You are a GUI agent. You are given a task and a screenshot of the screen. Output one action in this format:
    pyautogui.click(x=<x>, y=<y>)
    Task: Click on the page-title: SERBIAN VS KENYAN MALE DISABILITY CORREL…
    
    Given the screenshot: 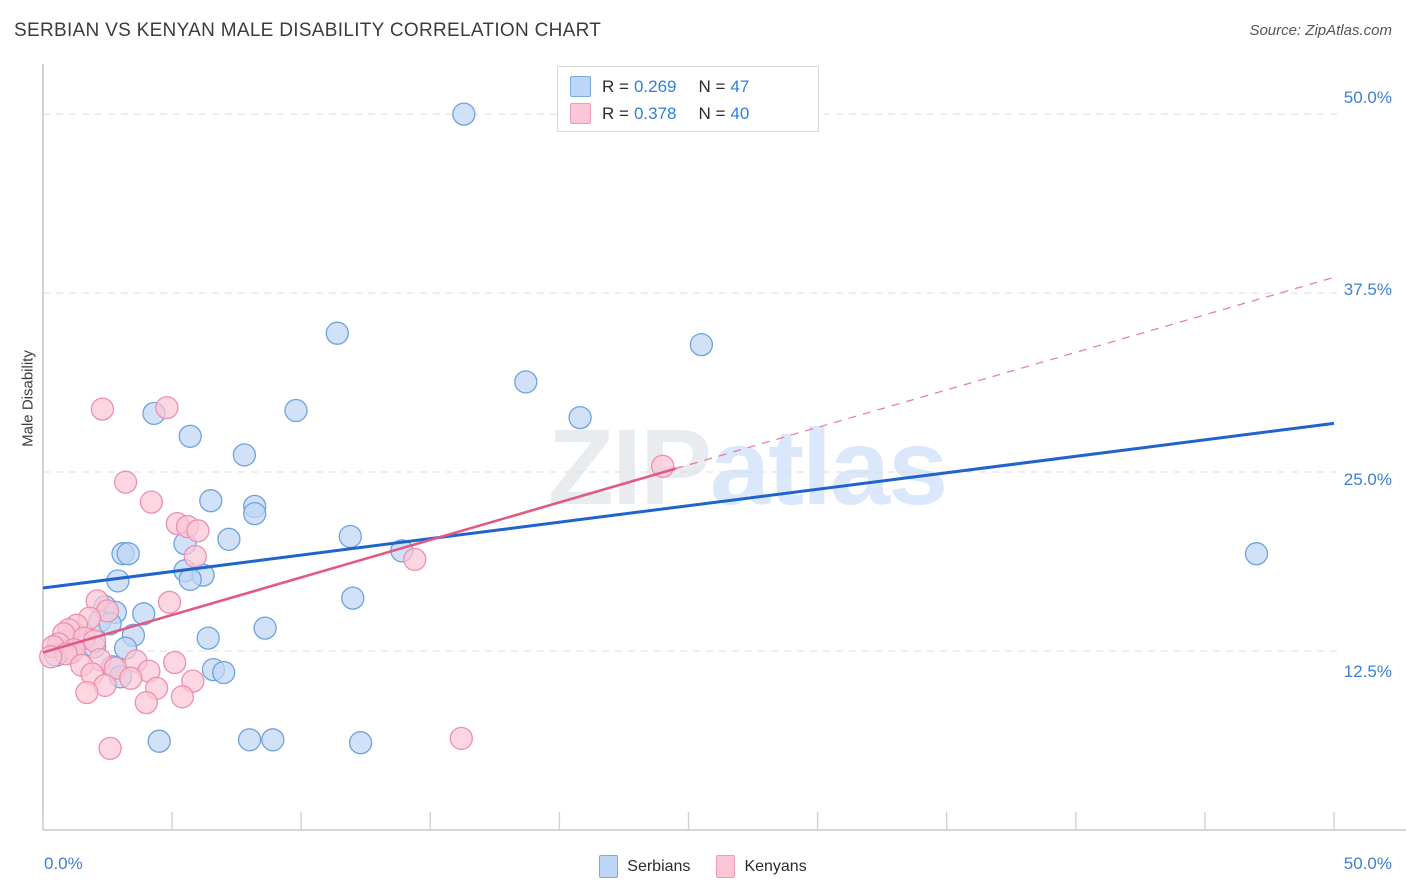 What is the action you would take?
    pyautogui.click(x=308, y=30)
    